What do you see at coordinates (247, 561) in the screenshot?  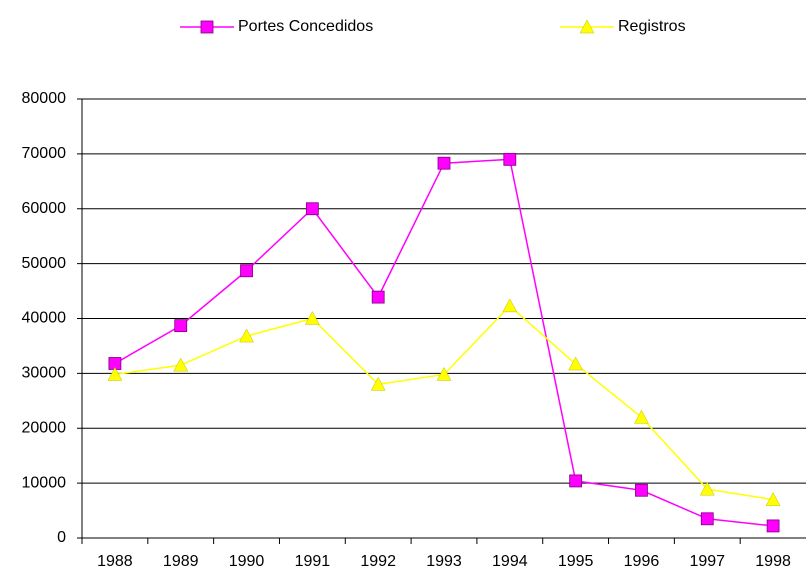 I see `x-tick-label: 1990` at bounding box center [247, 561].